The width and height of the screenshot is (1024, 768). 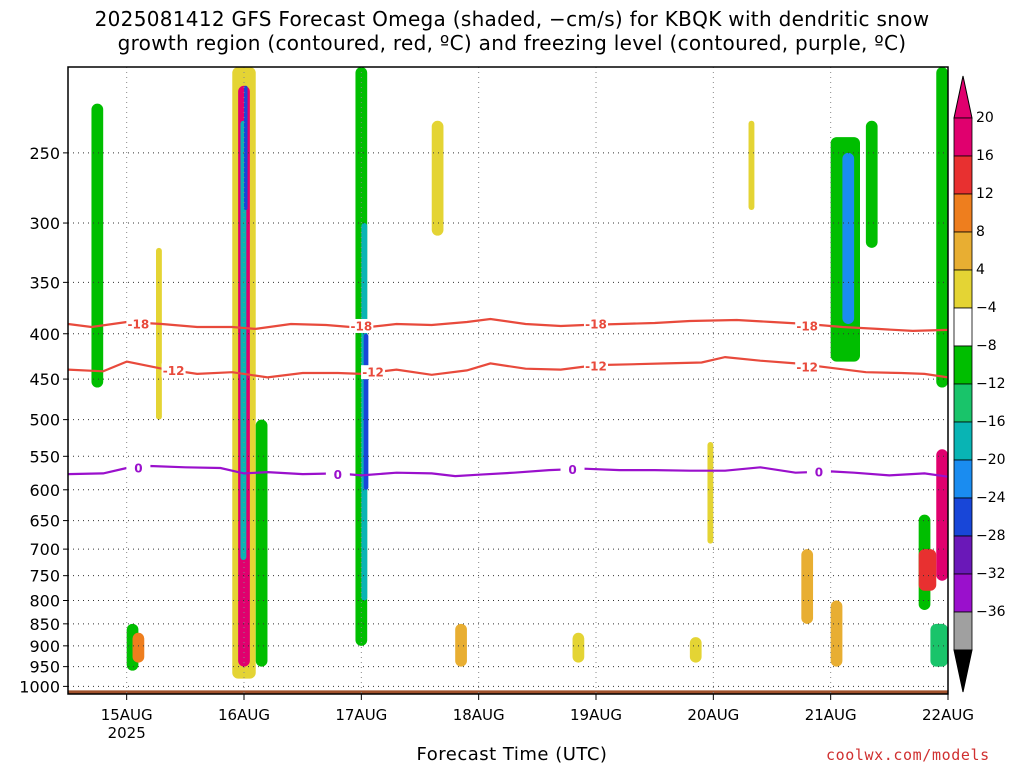 I want to click on colorbar-label: −8, so click(x=986, y=346).